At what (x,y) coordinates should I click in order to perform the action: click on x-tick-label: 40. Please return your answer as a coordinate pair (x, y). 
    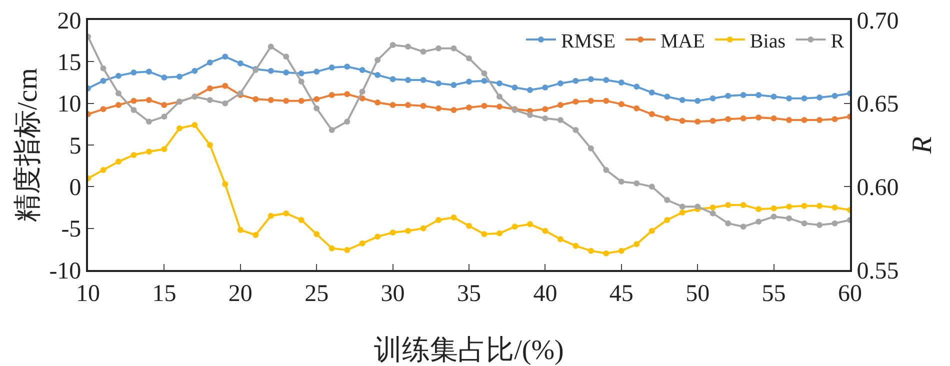
    Looking at the image, I should click on (545, 293).